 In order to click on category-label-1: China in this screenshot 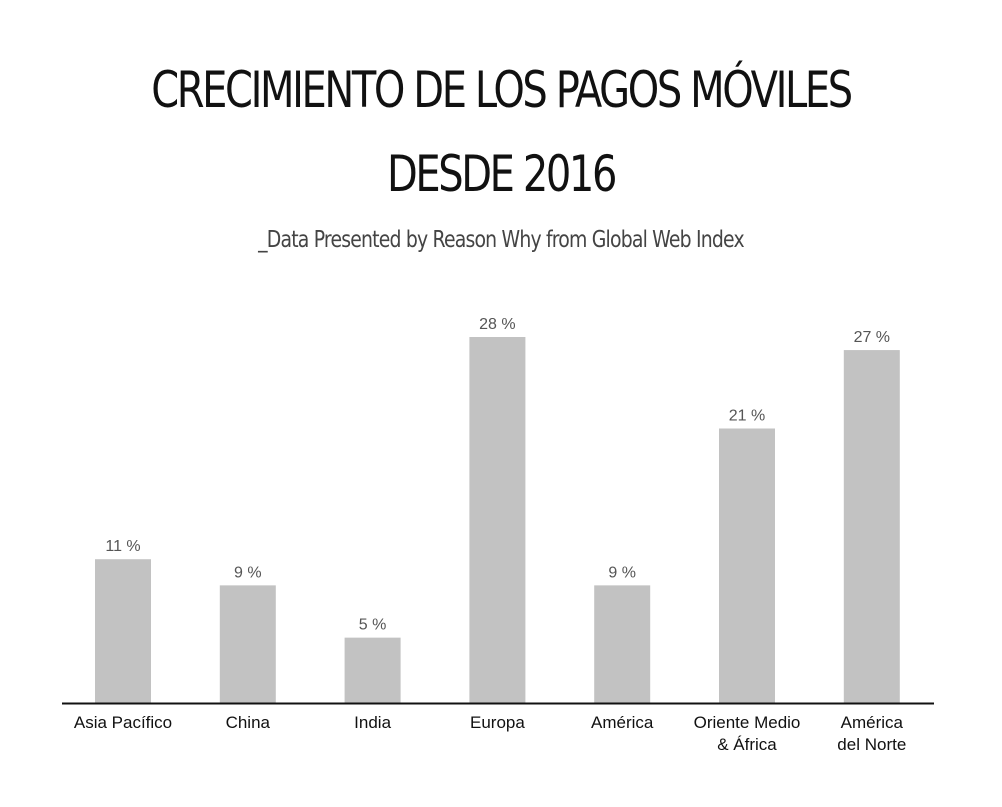, I will do `click(248, 722)`.